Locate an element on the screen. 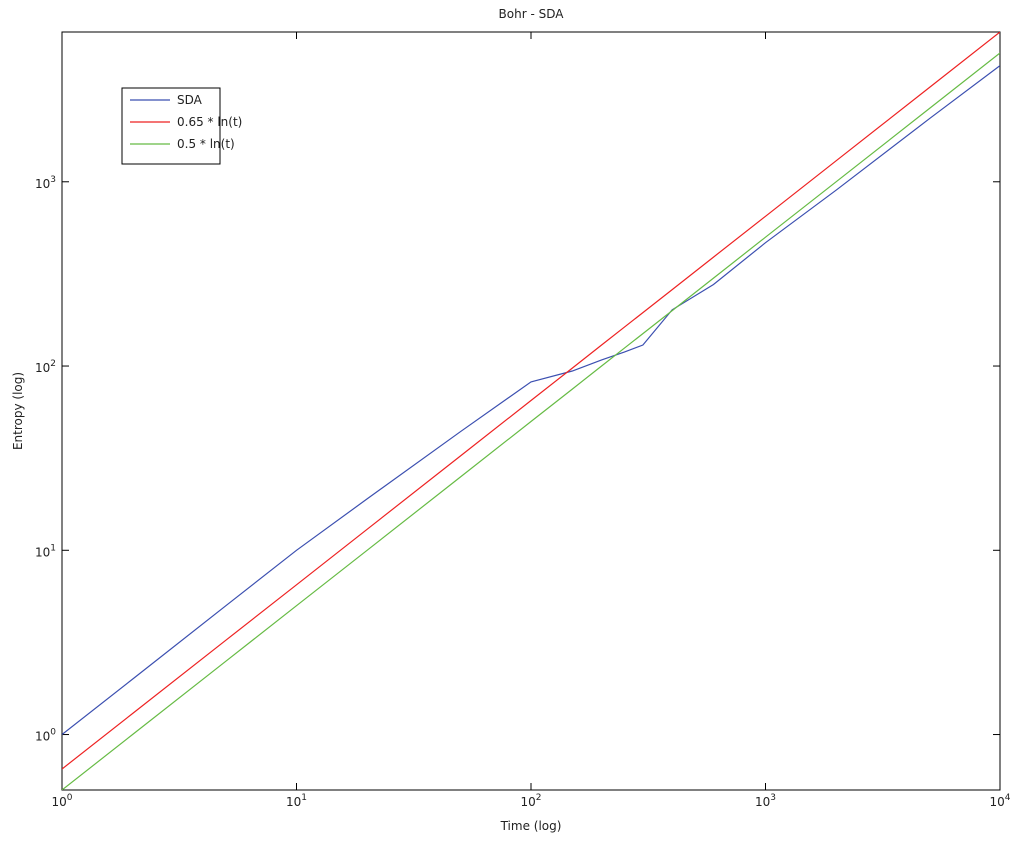 Image resolution: width=1024 pixels, height=846 pixels. y-tick-label: 10¹ is located at coordinates (45, 551).